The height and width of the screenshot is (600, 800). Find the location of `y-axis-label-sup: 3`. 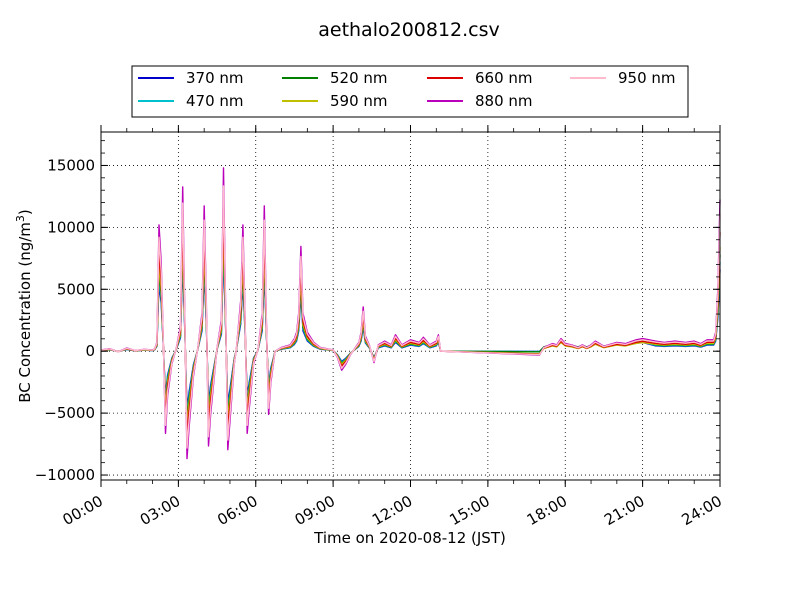

y-axis-label-sup: 3 is located at coordinates (20, 218).